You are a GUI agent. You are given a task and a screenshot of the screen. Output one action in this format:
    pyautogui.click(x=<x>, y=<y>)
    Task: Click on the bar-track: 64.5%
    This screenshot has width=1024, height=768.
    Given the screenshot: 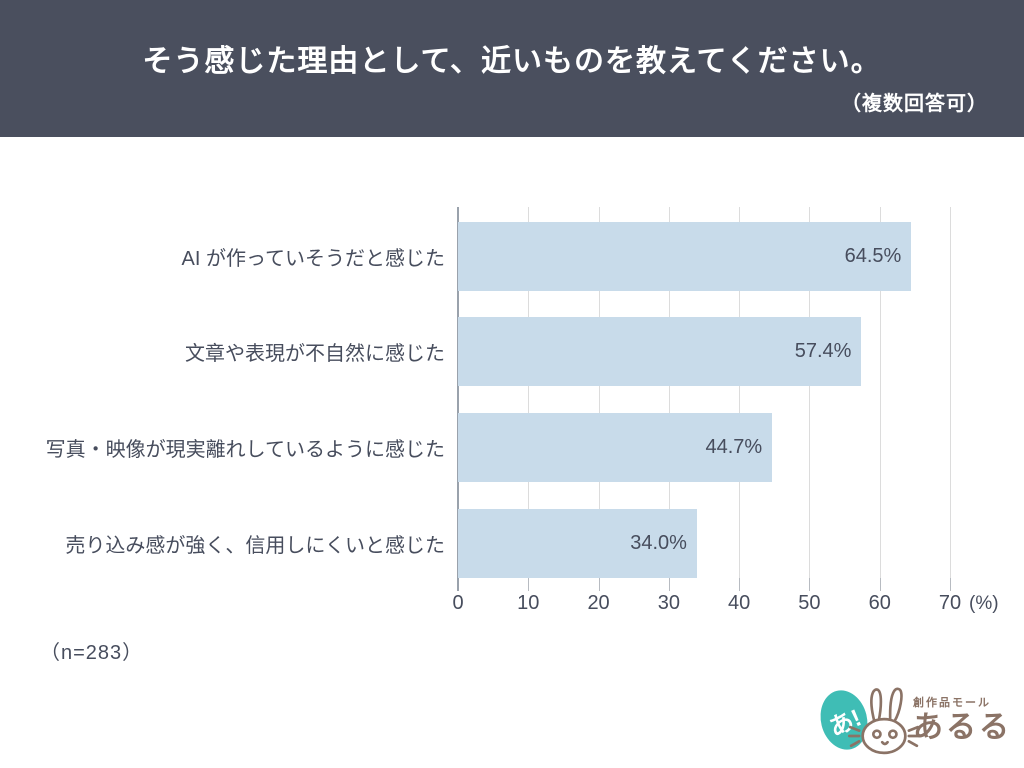 What is the action you would take?
    pyautogui.click(x=704, y=256)
    